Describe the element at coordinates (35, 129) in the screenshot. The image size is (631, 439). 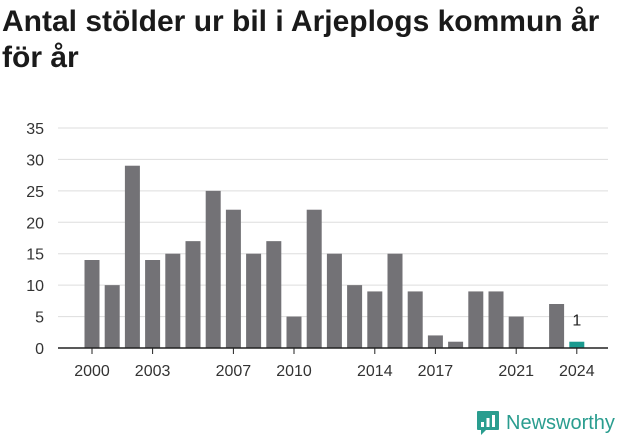
I see `y-tick-label: 35` at that location.